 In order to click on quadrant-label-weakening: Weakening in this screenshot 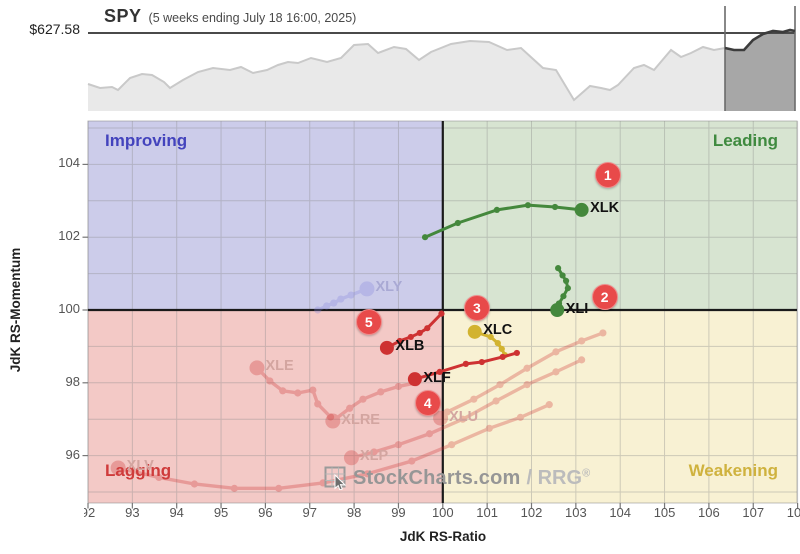, I will do `click(733, 470)`.